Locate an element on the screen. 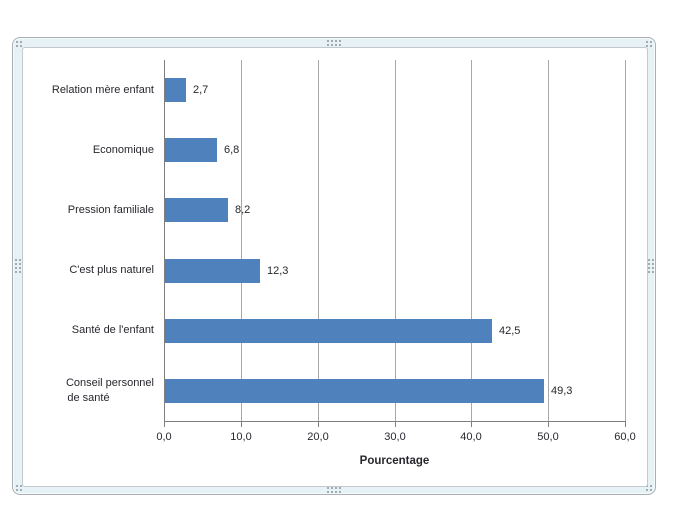  resize-handle-top-right is located at coordinates (649, 44).